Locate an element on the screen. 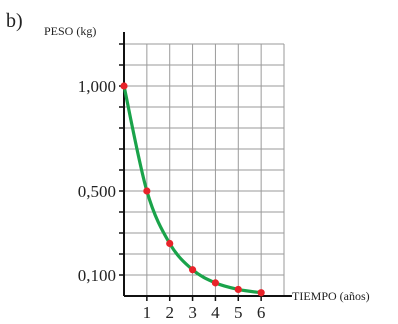 This screenshot has height=324, width=398. panel-label: b) is located at coordinates (14, 21).